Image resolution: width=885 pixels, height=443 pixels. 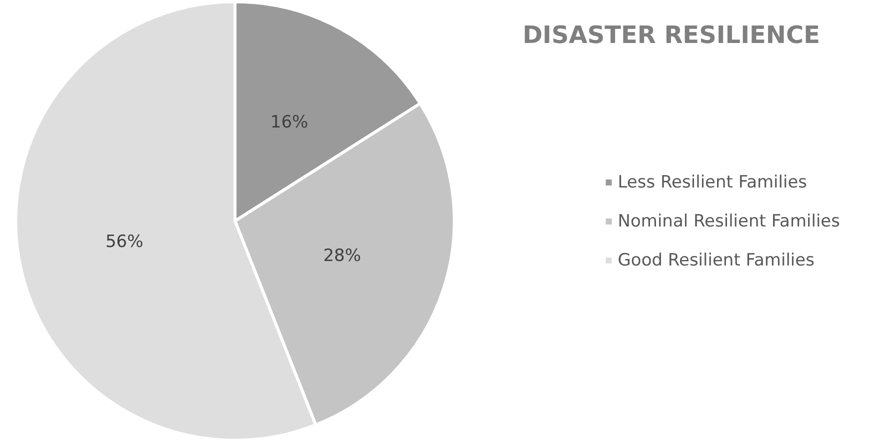 I want to click on data-label: 28%, so click(x=342, y=256).